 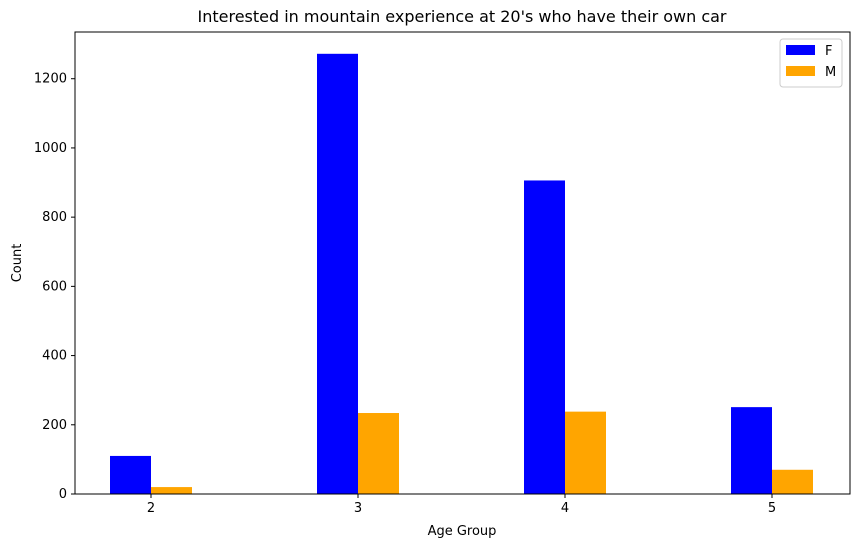 What do you see at coordinates (811, 63) in the screenshot?
I see `legend: F M` at bounding box center [811, 63].